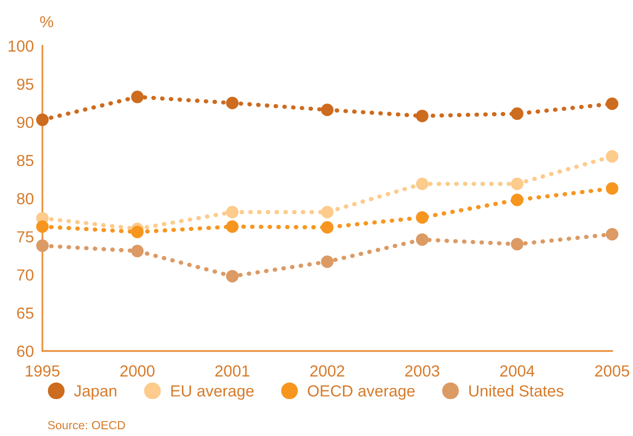  I want to click on y-axis-title: %, so click(47, 22).